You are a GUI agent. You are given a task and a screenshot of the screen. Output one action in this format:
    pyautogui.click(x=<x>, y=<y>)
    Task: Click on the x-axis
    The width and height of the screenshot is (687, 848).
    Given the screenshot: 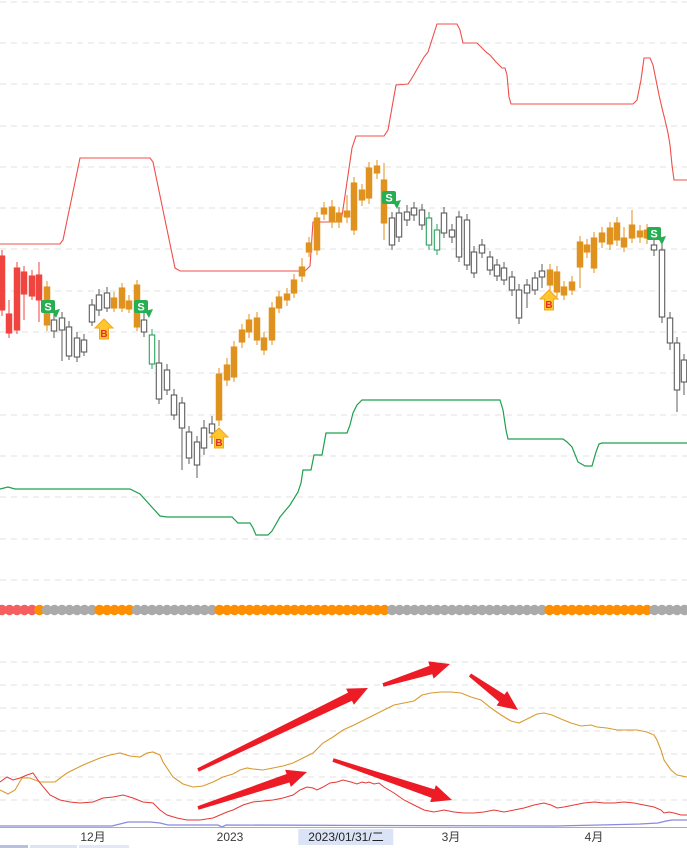 What is the action you would take?
    pyautogui.click(x=343, y=837)
    